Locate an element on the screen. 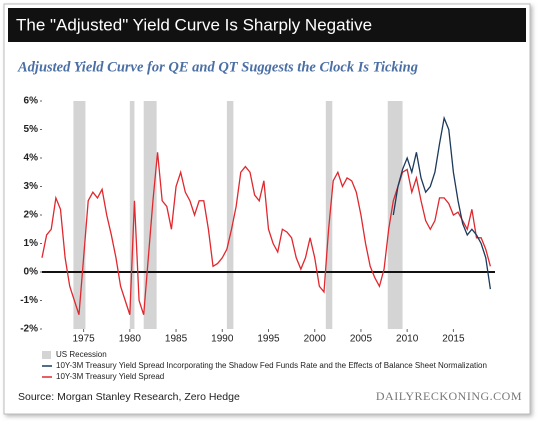  y-tick-label: 0% is located at coordinates (31, 272).